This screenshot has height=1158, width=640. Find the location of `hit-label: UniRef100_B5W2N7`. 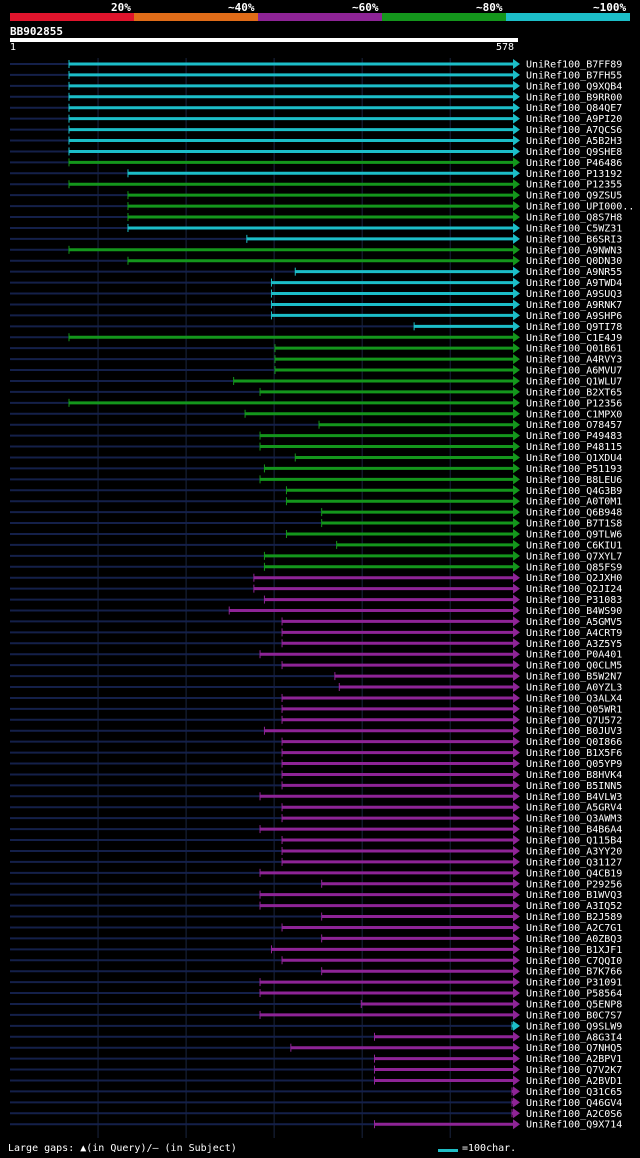

hit-label: UniRef100_B5W2N7 is located at coordinates (574, 677).